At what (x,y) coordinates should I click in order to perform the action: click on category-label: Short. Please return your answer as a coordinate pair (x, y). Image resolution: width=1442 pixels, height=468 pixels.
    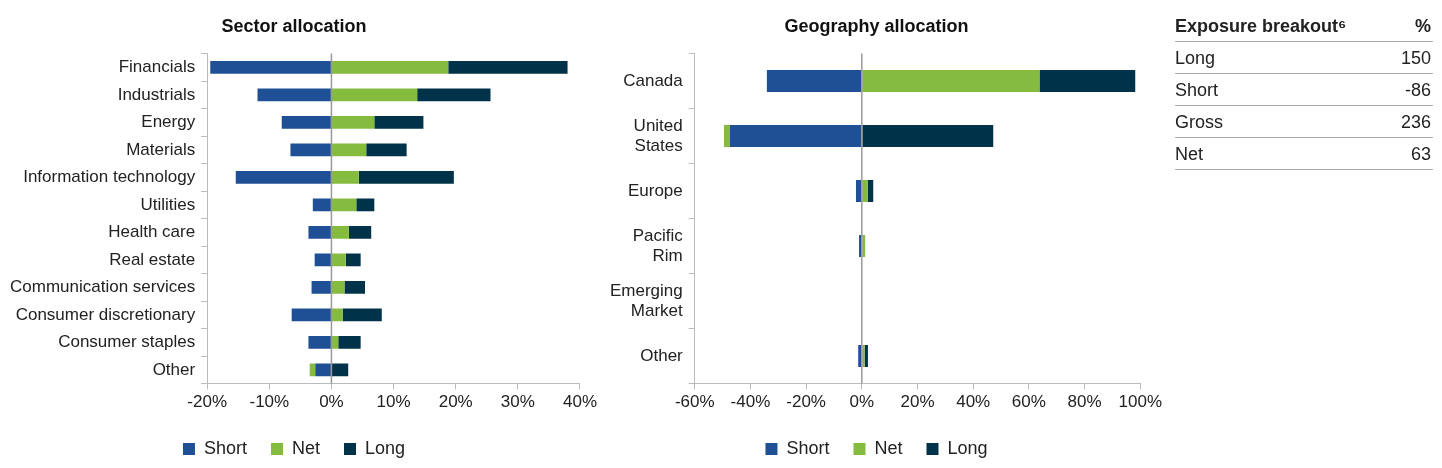
    Looking at the image, I should click on (1284, 89).